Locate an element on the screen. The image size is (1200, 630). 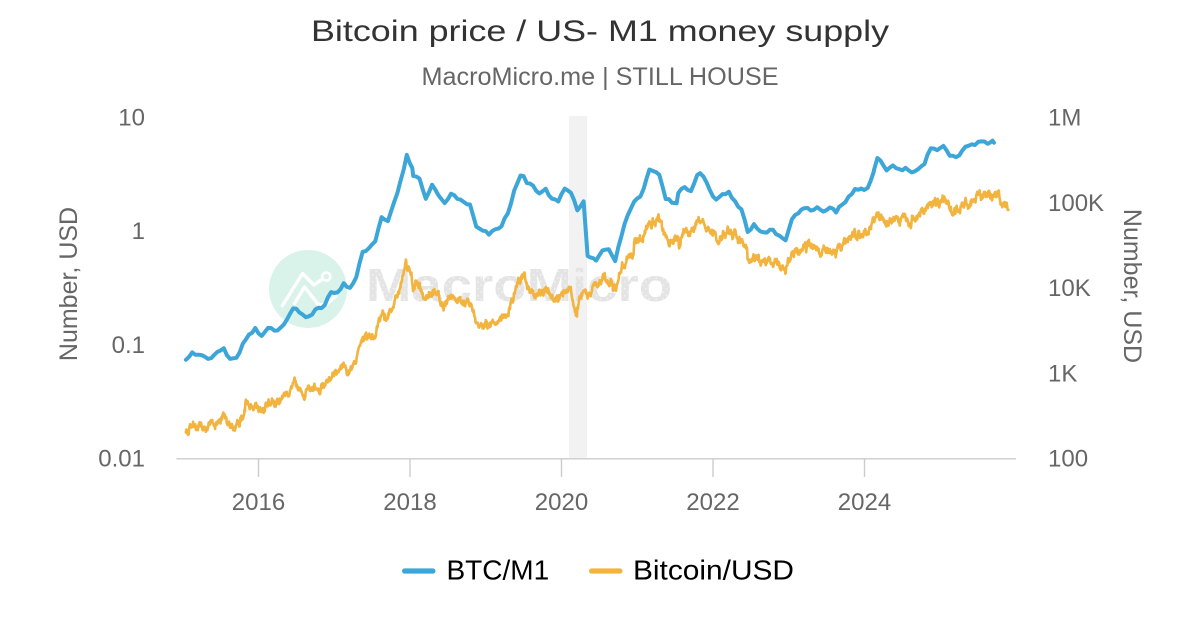
svg-text: 10K is located at coordinates (1069, 288).